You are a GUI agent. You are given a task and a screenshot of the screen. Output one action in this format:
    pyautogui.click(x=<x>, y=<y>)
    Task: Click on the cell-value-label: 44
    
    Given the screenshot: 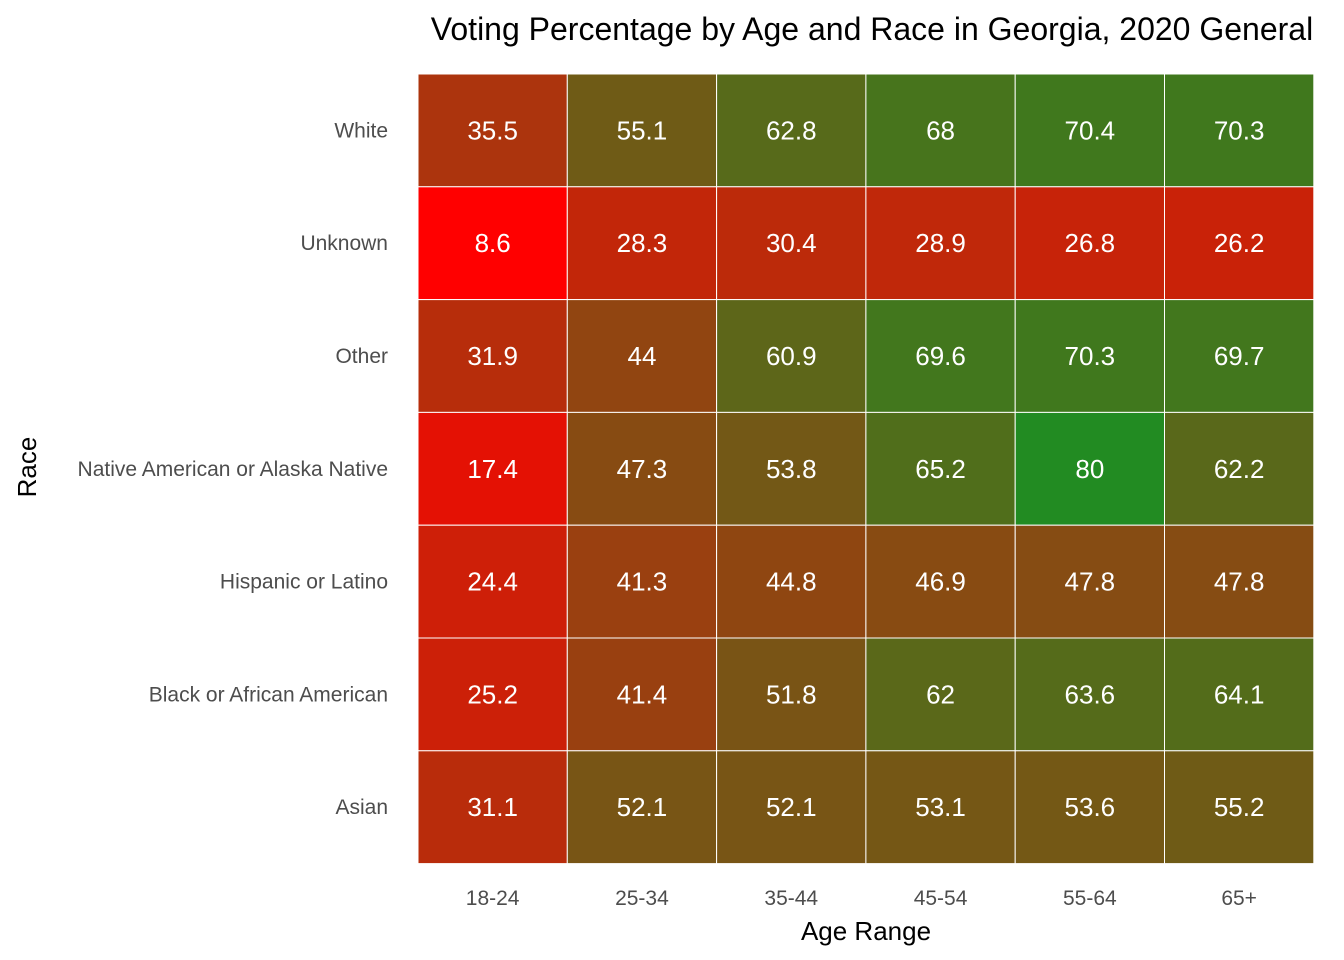 What is the action you would take?
    pyautogui.click(x=641, y=356)
    